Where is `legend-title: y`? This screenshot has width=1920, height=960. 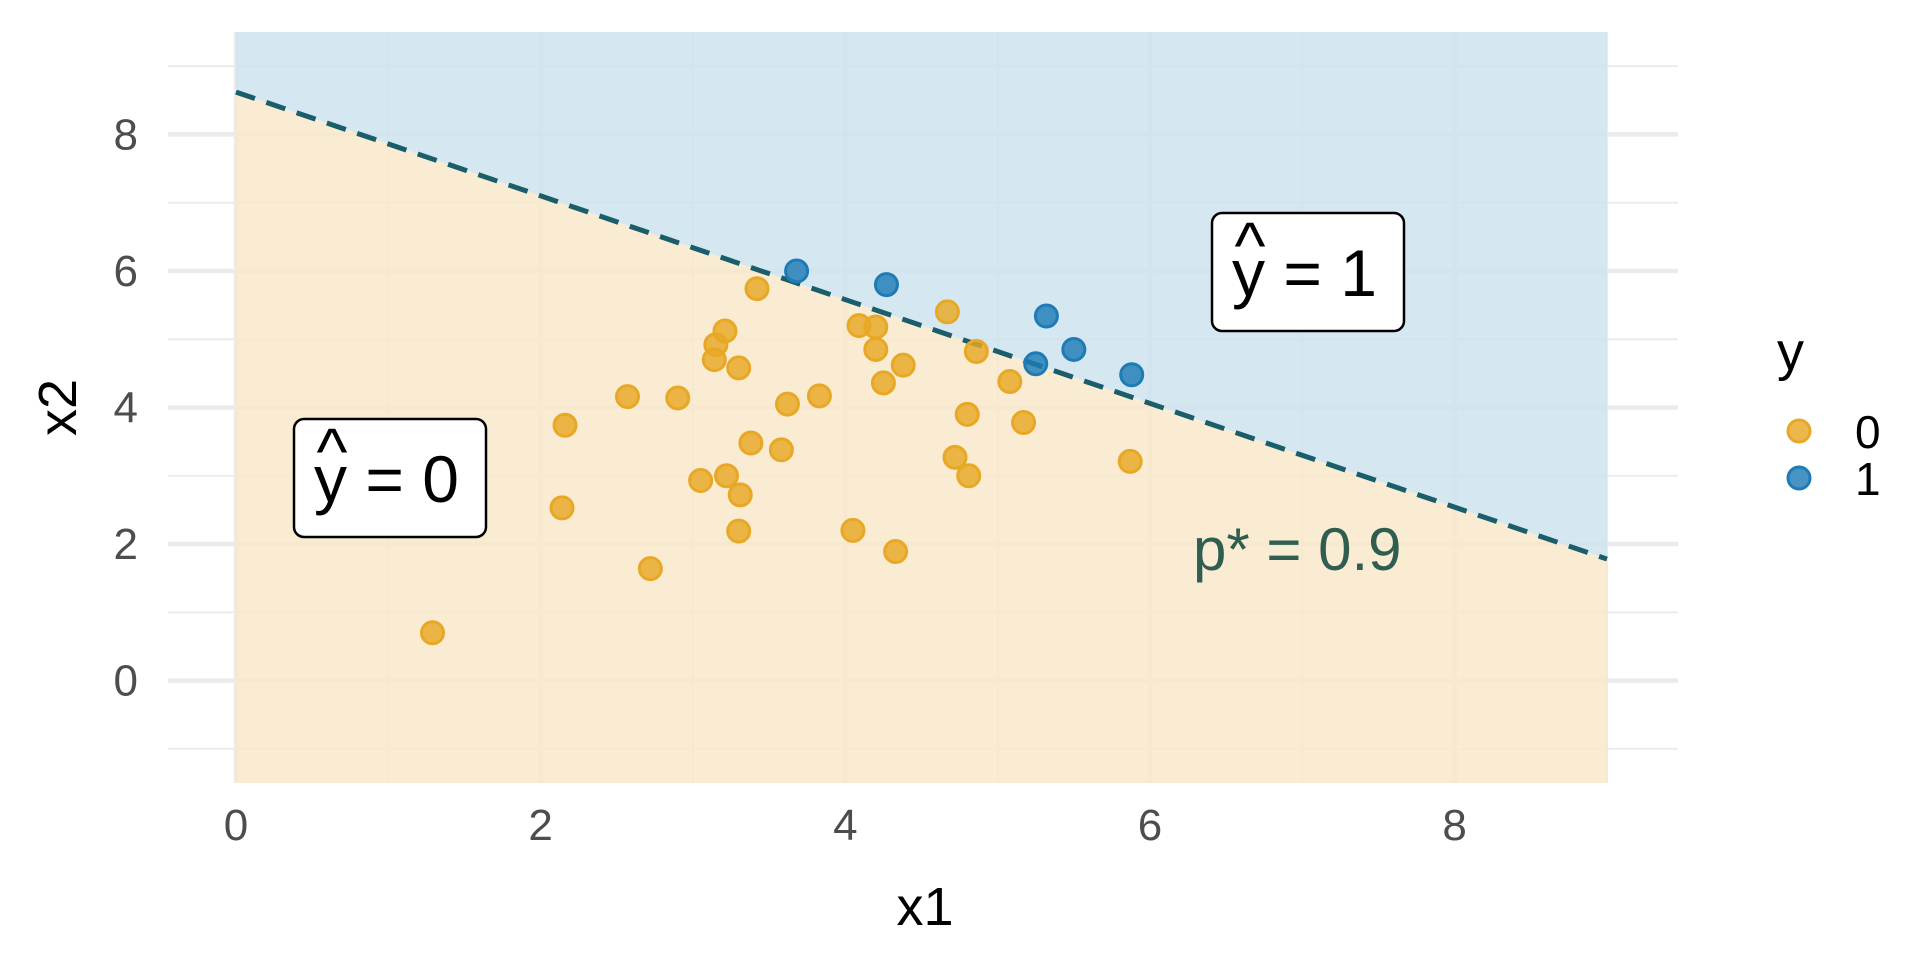
legend-title: y is located at coordinates (1790, 352).